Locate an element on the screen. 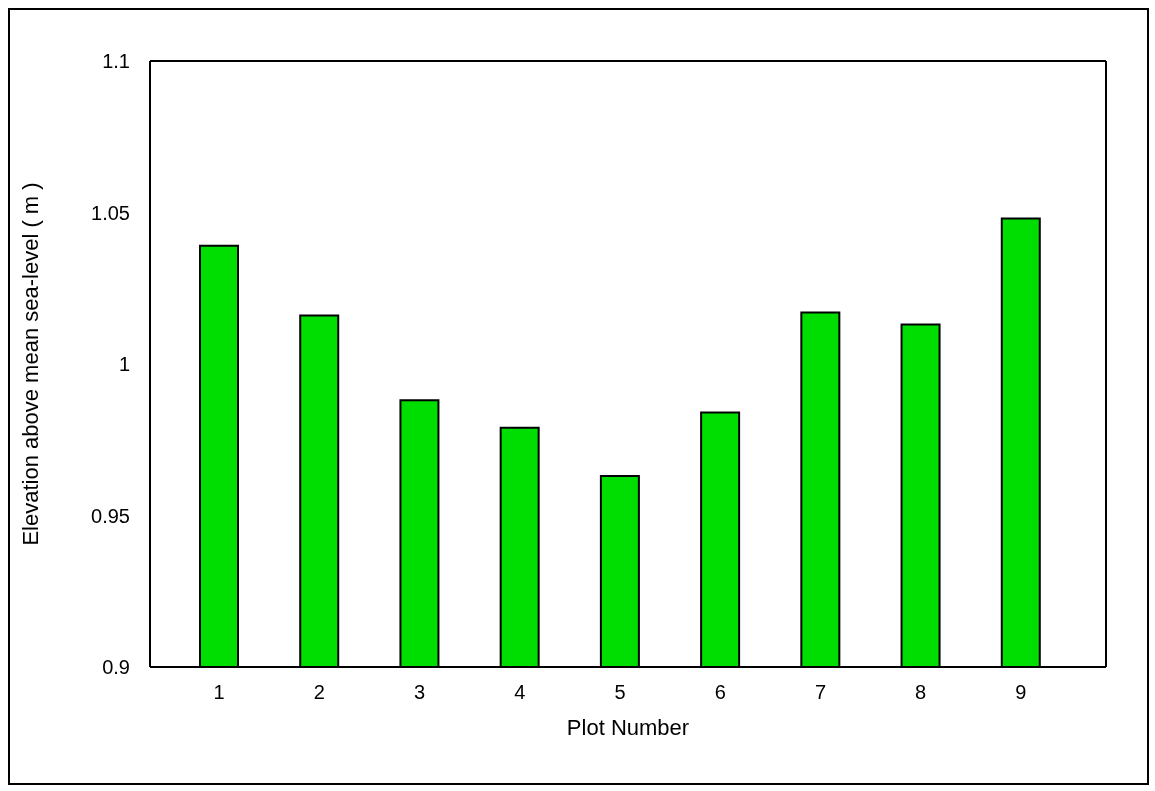 The width and height of the screenshot is (1155, 791). y-tick-label: 0.95 is located at coordinates (110, 515).